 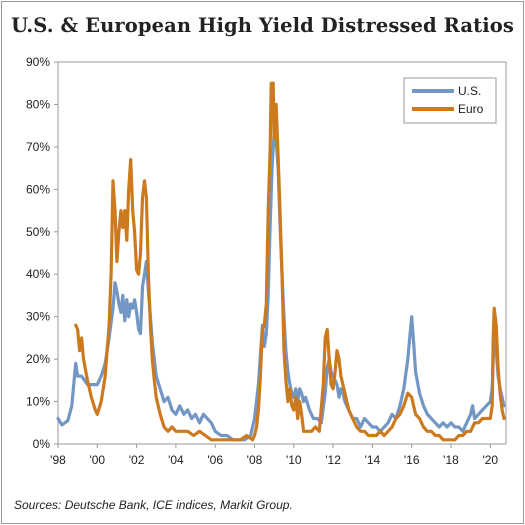 What do you see at coordinates (490, 460) in the screenshot?
I see `x-tick-label: '20` at bounding box center [490, 460].